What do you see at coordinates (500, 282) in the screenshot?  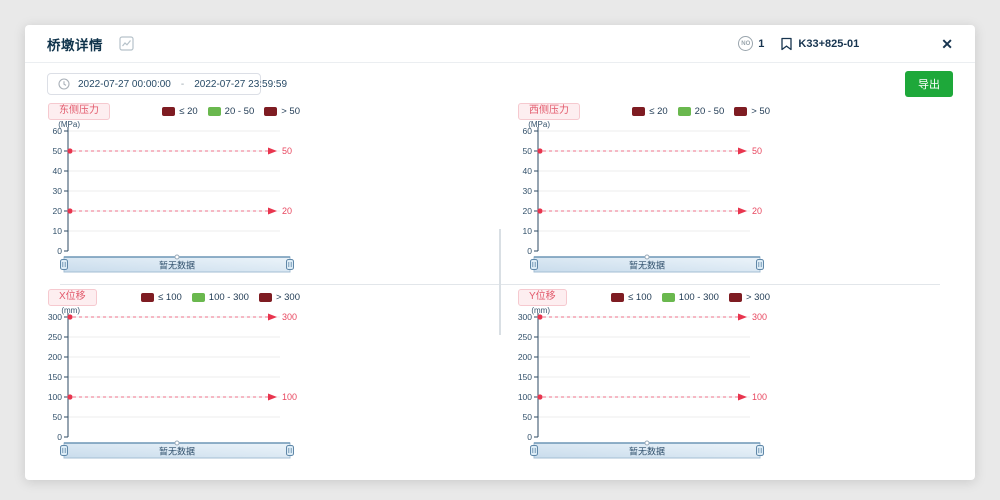 I see `vertical-divider` at bounding box center [500, 282].